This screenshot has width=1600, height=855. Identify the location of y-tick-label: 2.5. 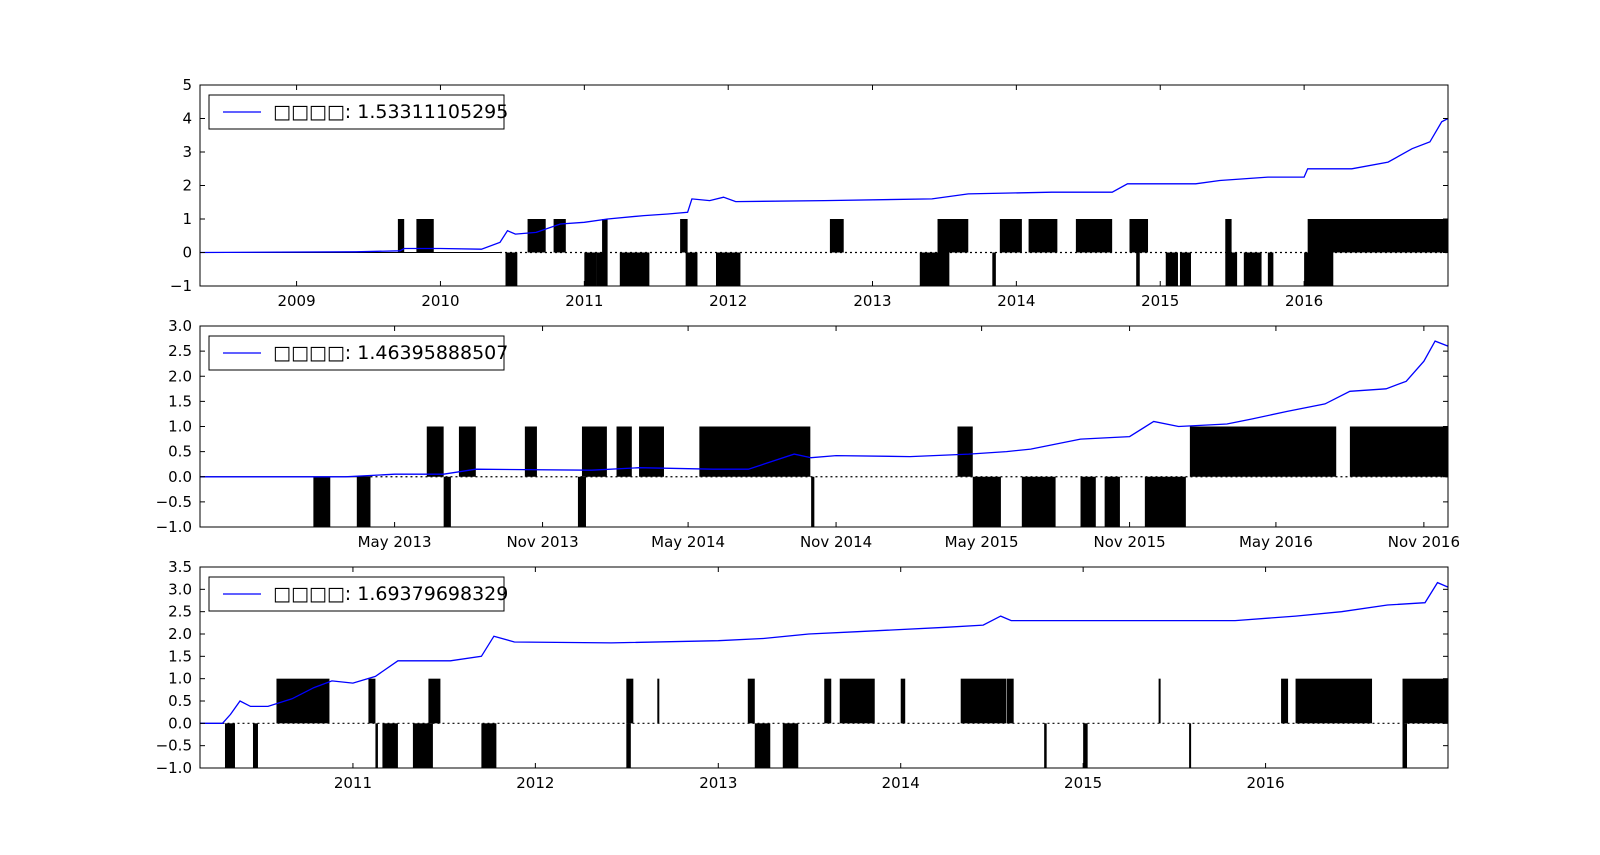
(180, 612).